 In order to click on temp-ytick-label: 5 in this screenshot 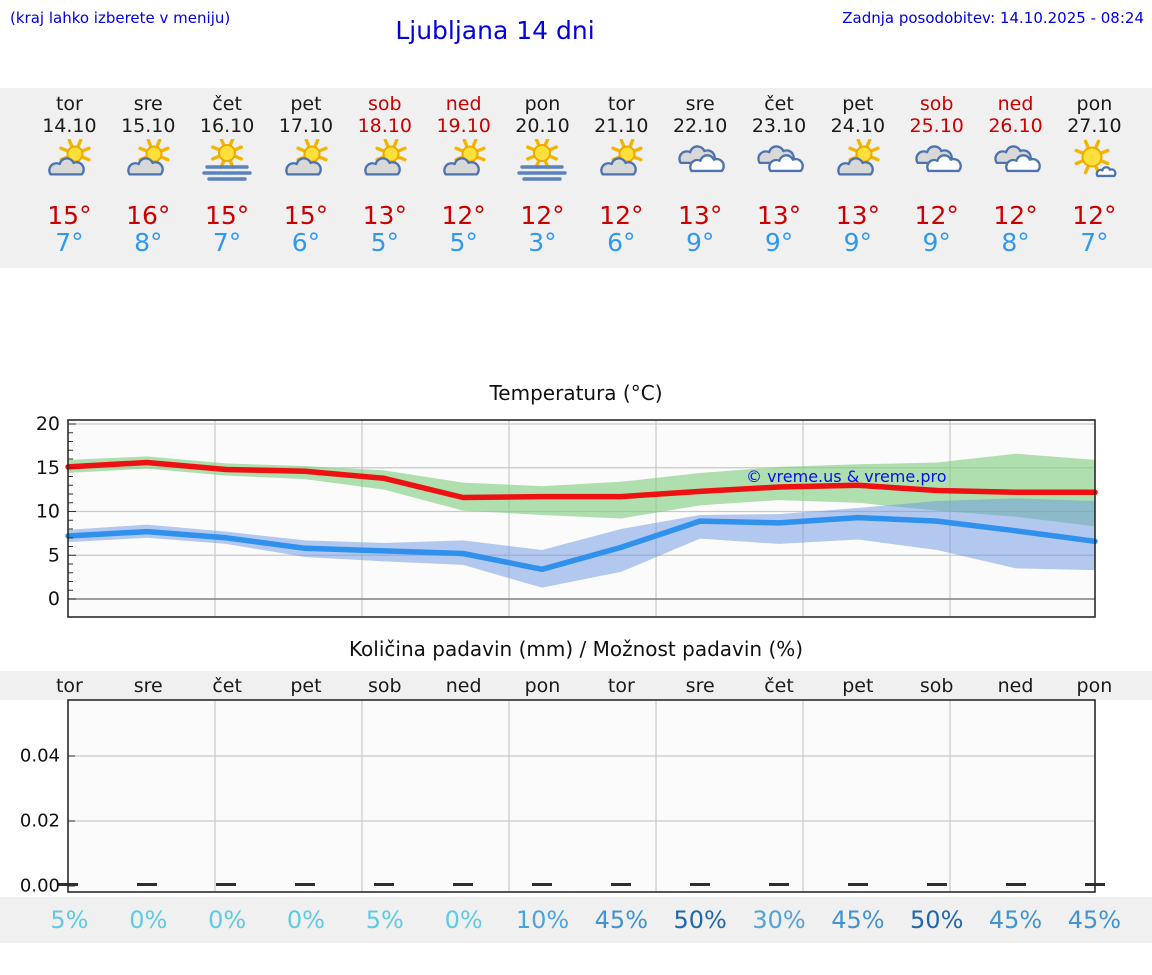, I will do `click(54, 555)`.